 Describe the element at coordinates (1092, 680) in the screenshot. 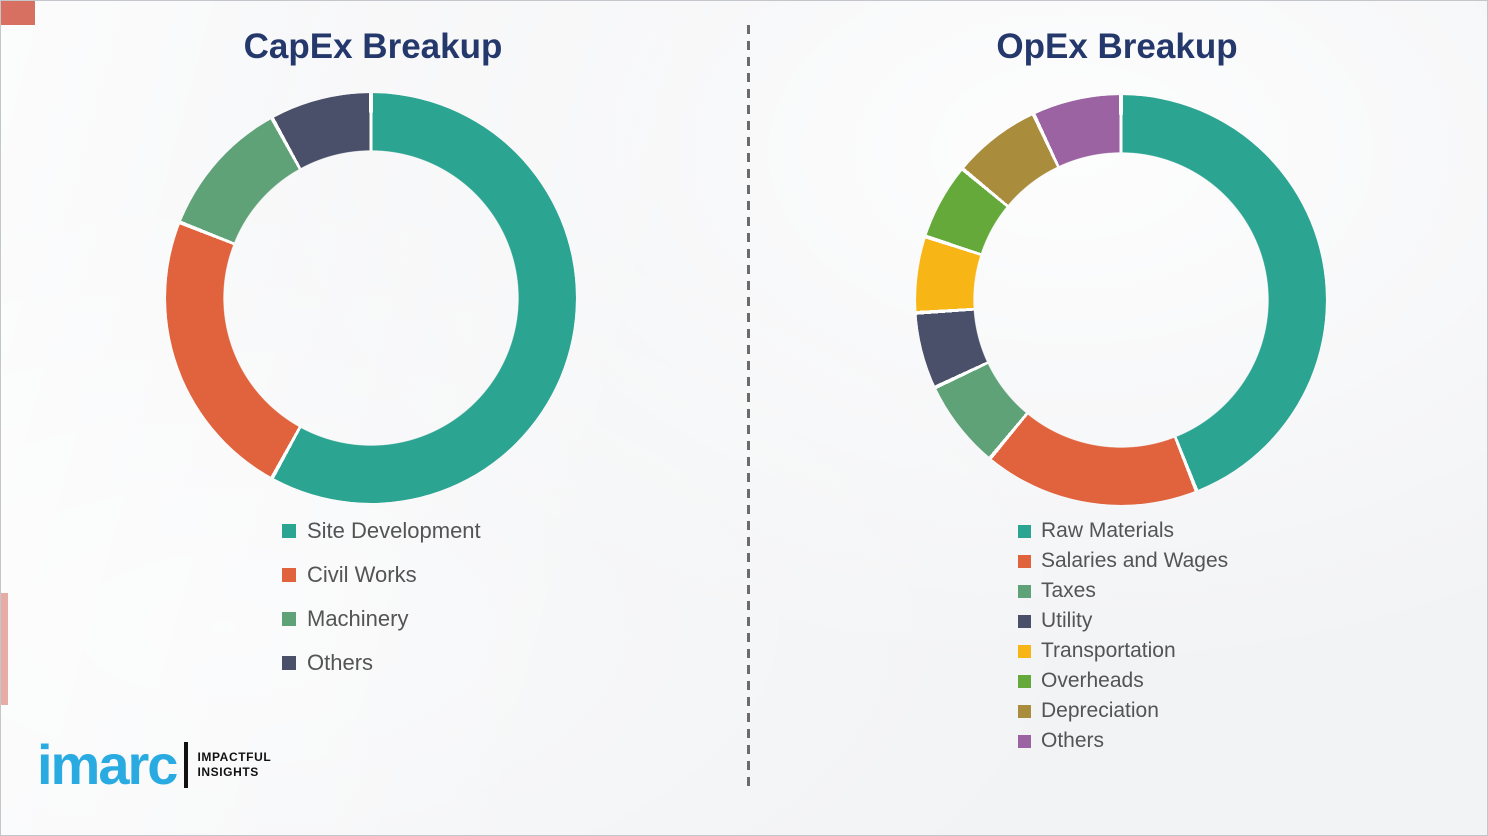

I see `legend-label: Overheads` at that location.